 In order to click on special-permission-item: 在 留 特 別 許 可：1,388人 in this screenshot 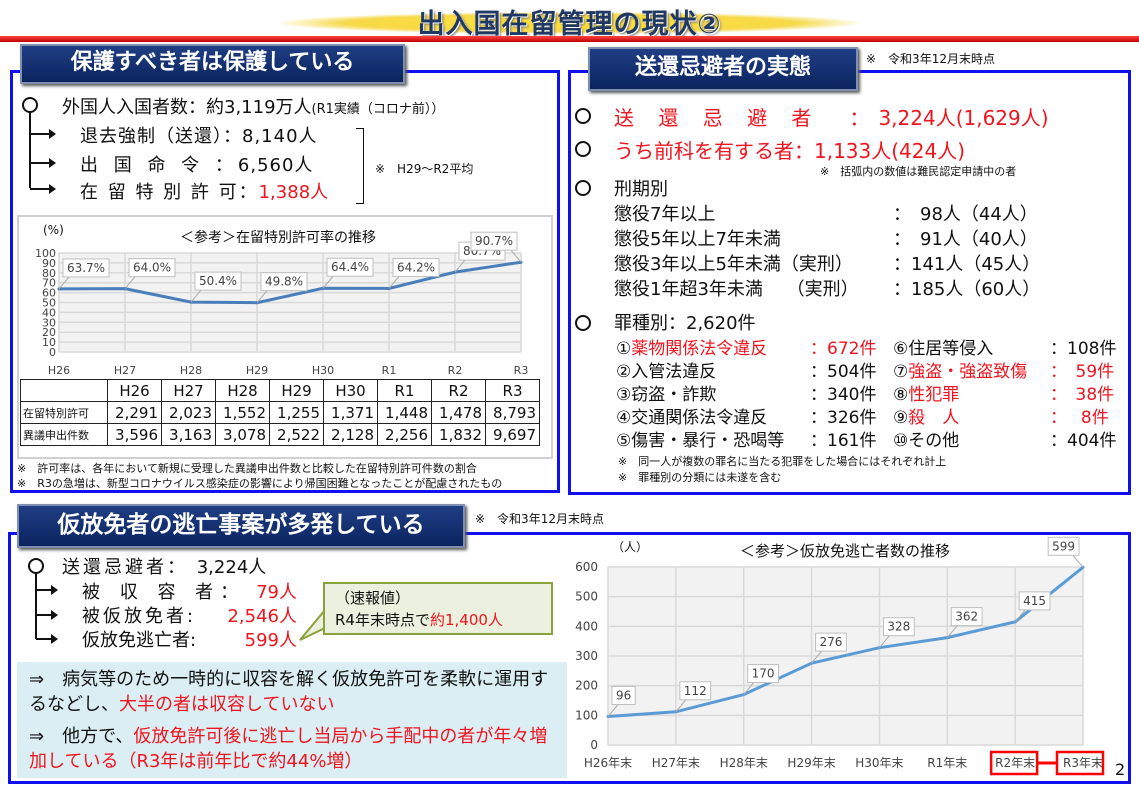, I will do `click(204, 192)`.